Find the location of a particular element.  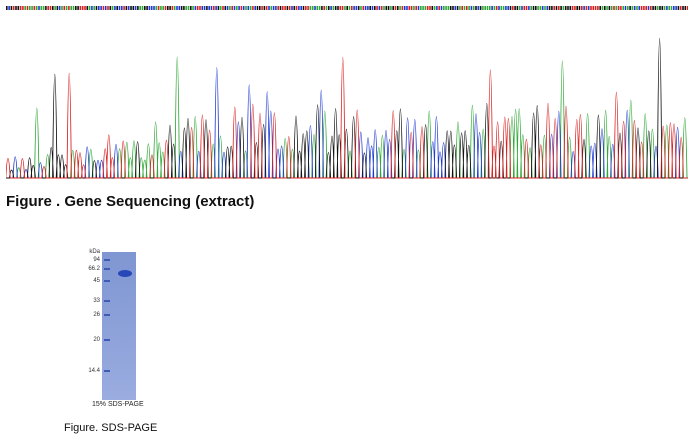

sequencing-figure-title: Figure . Gene Sequencing (extract) is located at coordinates (130, 201).